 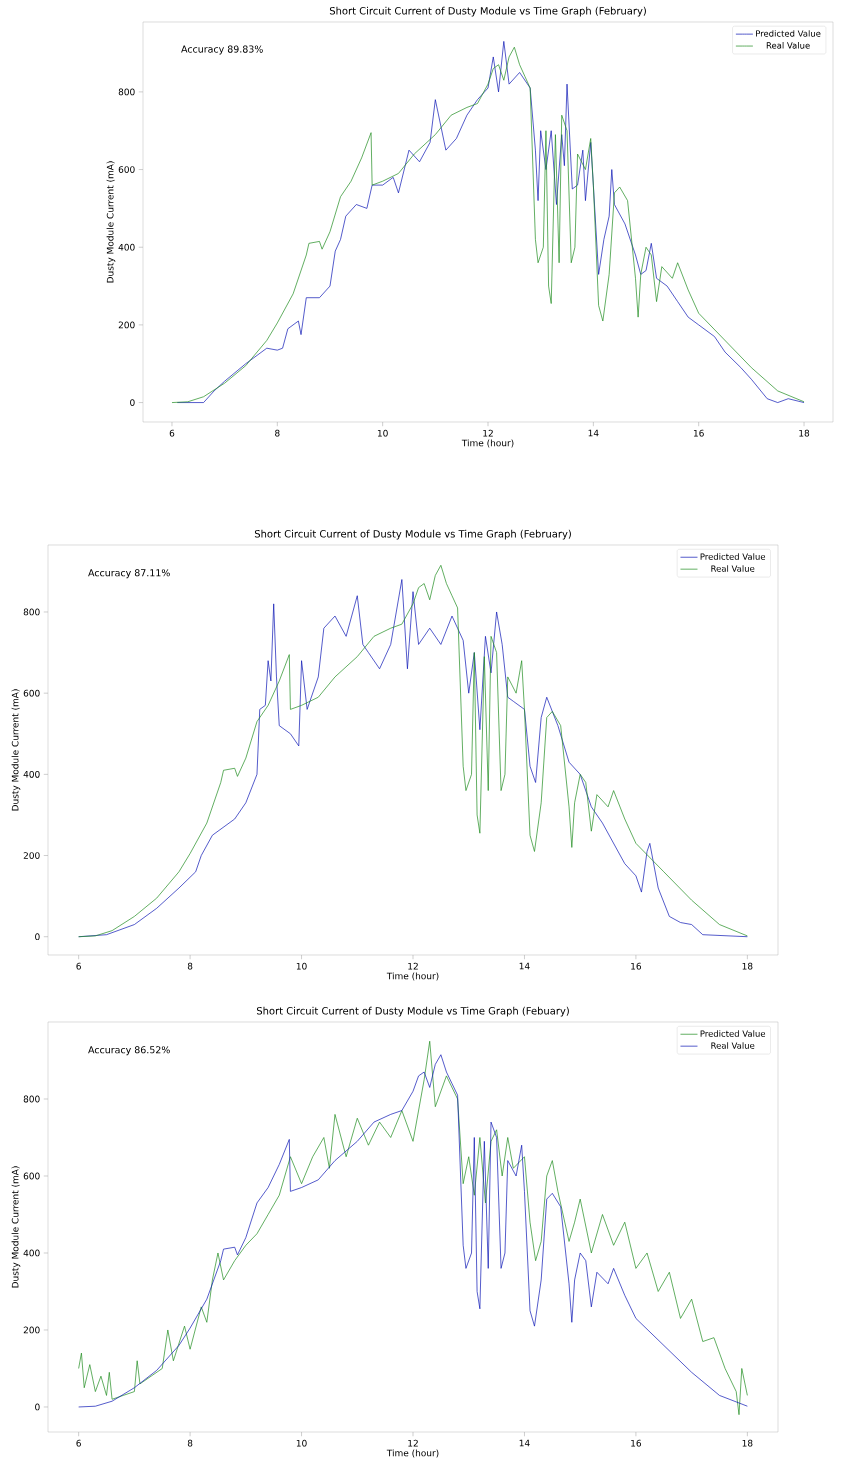 What do you see at coordinates (129, 1051) in the screenshot?
I see `annotation: Accuracy 86.52%` at bounding box center [129, 1051].